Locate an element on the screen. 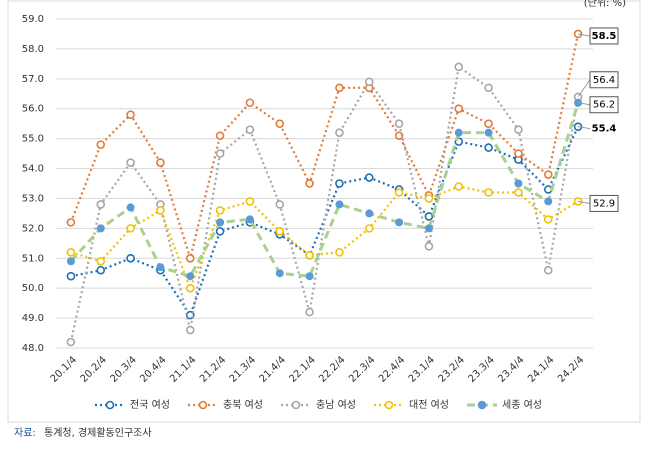 Image resolution: width=648 pixels, height=453 pixels. source-label: 자료: is located at coordinates (25, 433).